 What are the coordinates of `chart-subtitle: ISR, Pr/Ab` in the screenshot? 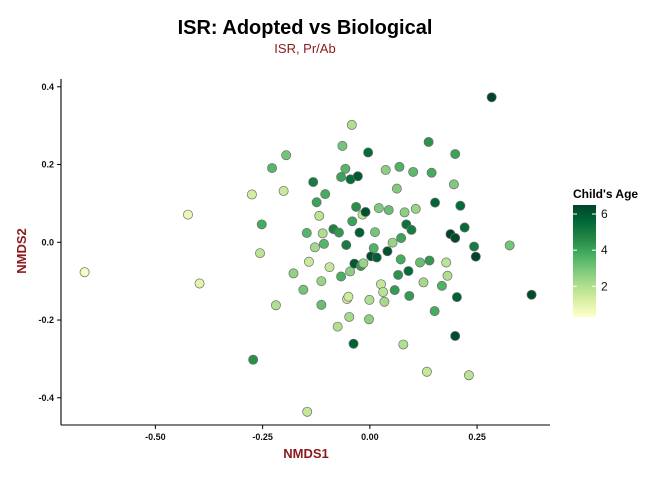 It's located at (304, 48).